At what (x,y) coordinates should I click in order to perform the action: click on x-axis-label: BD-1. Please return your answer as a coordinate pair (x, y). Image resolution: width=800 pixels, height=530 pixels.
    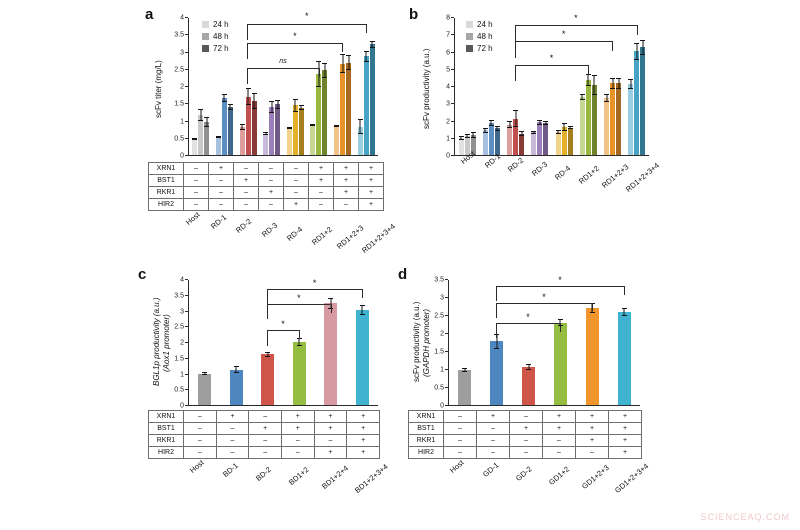
    Looking at the image, I should click on (230, 470).